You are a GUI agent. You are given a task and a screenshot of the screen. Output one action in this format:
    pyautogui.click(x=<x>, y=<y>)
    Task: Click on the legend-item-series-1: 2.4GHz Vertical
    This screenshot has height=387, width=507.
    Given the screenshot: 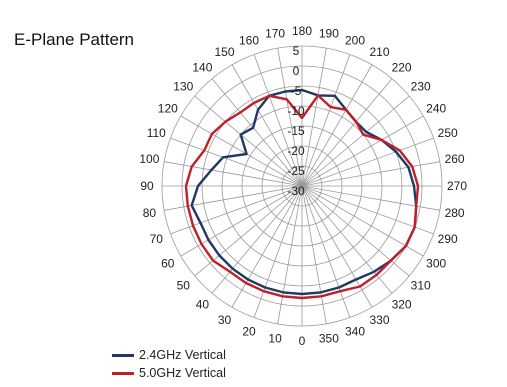 What is the action you would take?
    pyautogui.click(x=169, y=355)
    